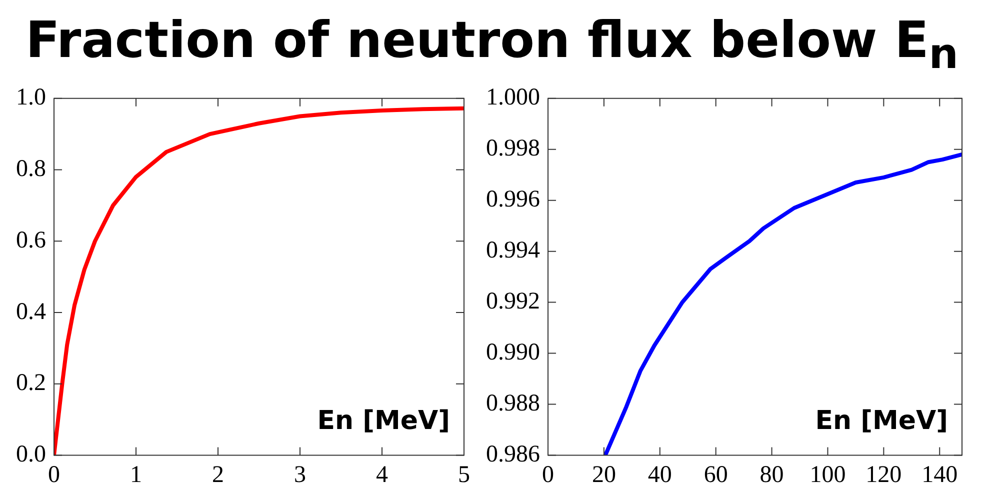 Image resolution: width=984 pixels, height=503 pixels. I want to click on x-tick-label: 60, so click(716, 475).